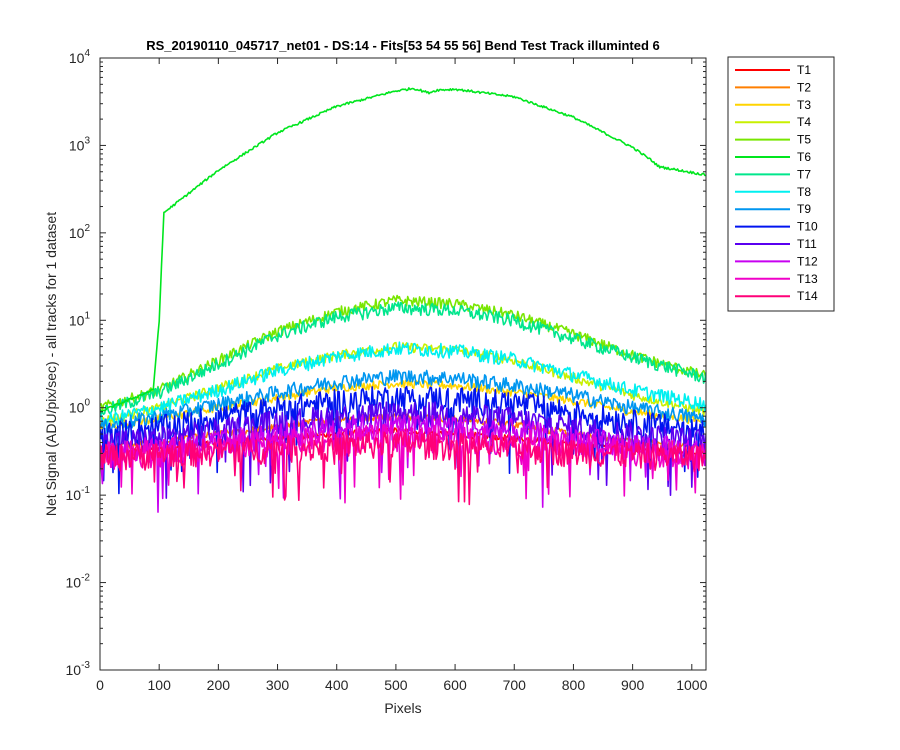  Describe the element at coordinates (804, 140) in the screenshot. I see `legend-label-t5: T5` at that location.